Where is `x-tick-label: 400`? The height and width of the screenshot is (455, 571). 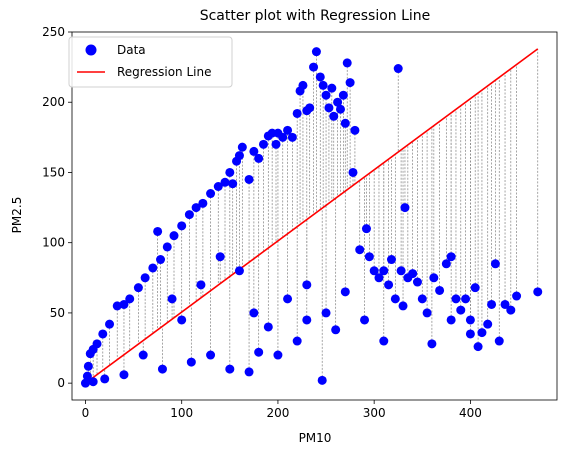 x-tick-label: 400 is located at coordinates (470, 413).